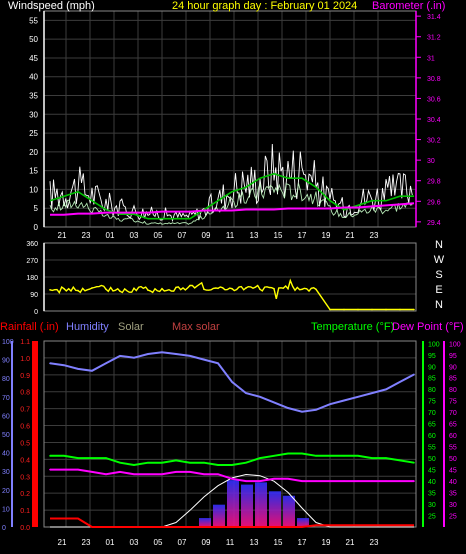 The height and width of the screenshot is (554, 466). What do you see at coordinates (25, 494) in the screenshot?
I see `rain-tick-label: 0.2` at bounding box center [25, 494].